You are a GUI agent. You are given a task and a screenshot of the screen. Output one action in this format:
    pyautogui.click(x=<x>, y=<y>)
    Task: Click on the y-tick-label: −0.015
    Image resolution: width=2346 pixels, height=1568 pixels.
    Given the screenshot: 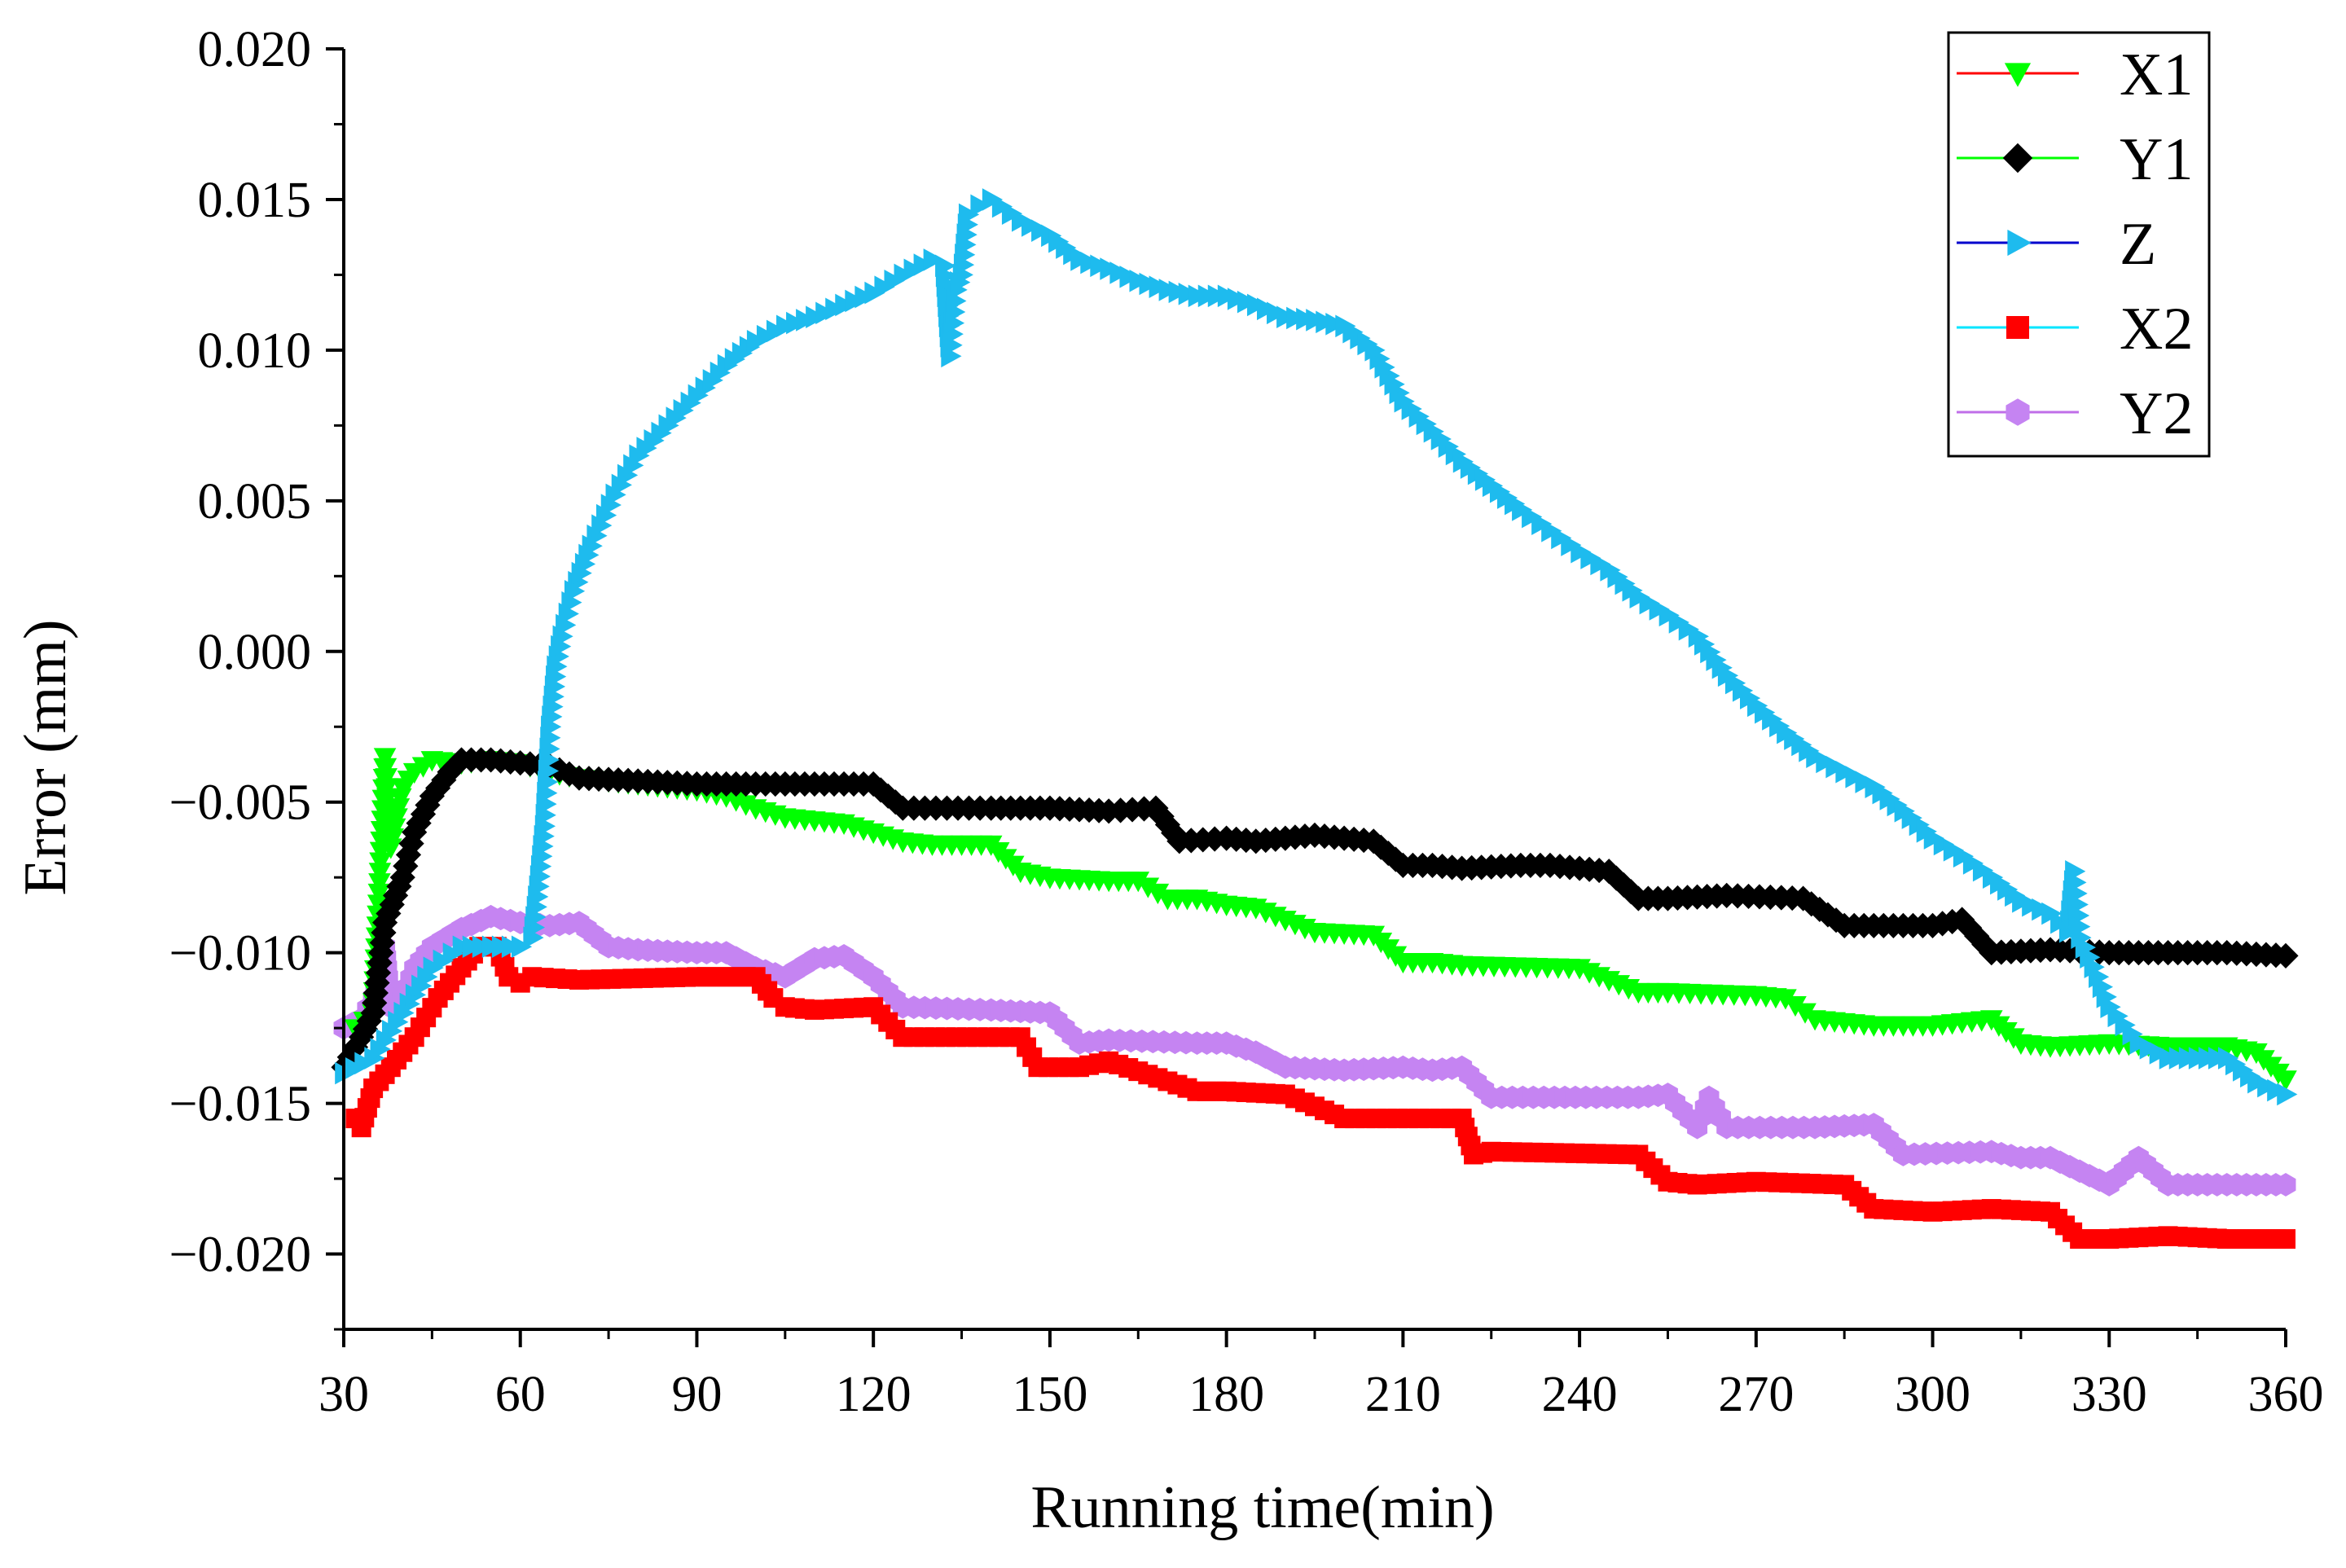 What is the action you would take?
    pyautogui.click(x=240, y=1104)
    